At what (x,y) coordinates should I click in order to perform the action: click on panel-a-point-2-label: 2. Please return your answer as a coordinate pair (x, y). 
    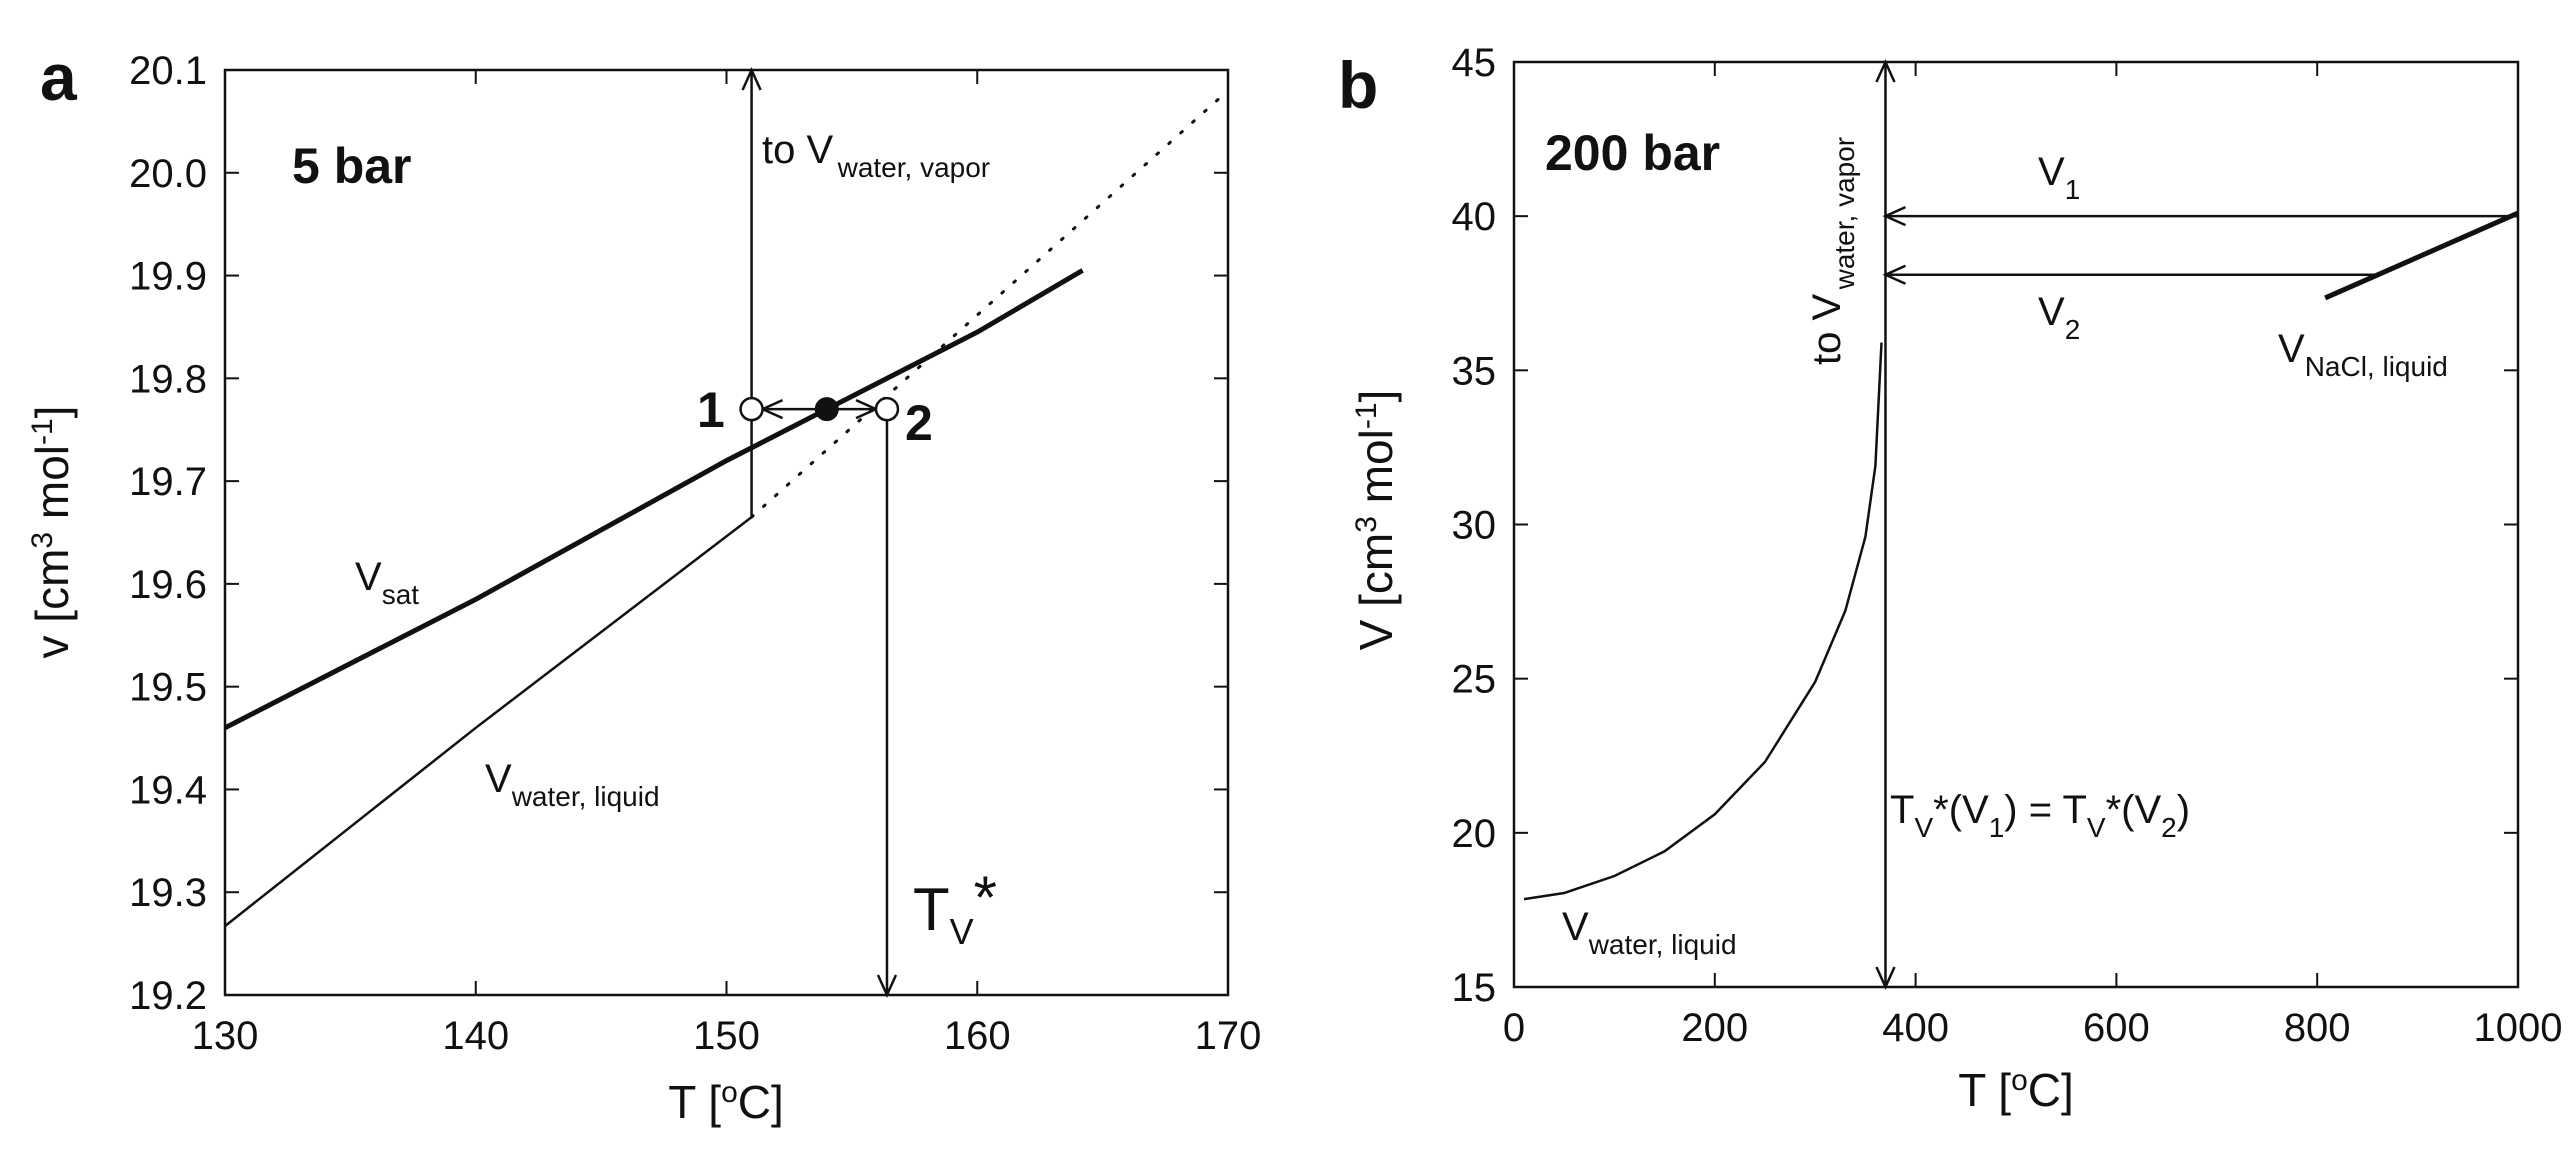
    Looking at the image, I should click on (919, 423).